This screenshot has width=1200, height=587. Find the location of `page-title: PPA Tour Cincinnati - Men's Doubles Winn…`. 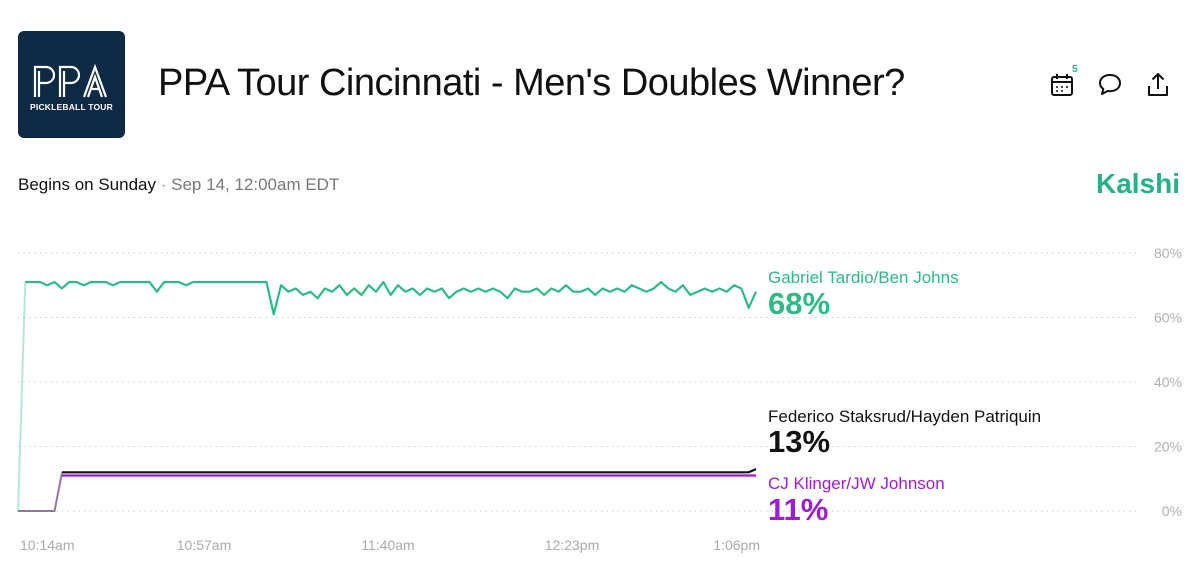

page-title: PPA Tour Cincinnati - Men's Doubles Winn… is located at coordinates (531, 83).